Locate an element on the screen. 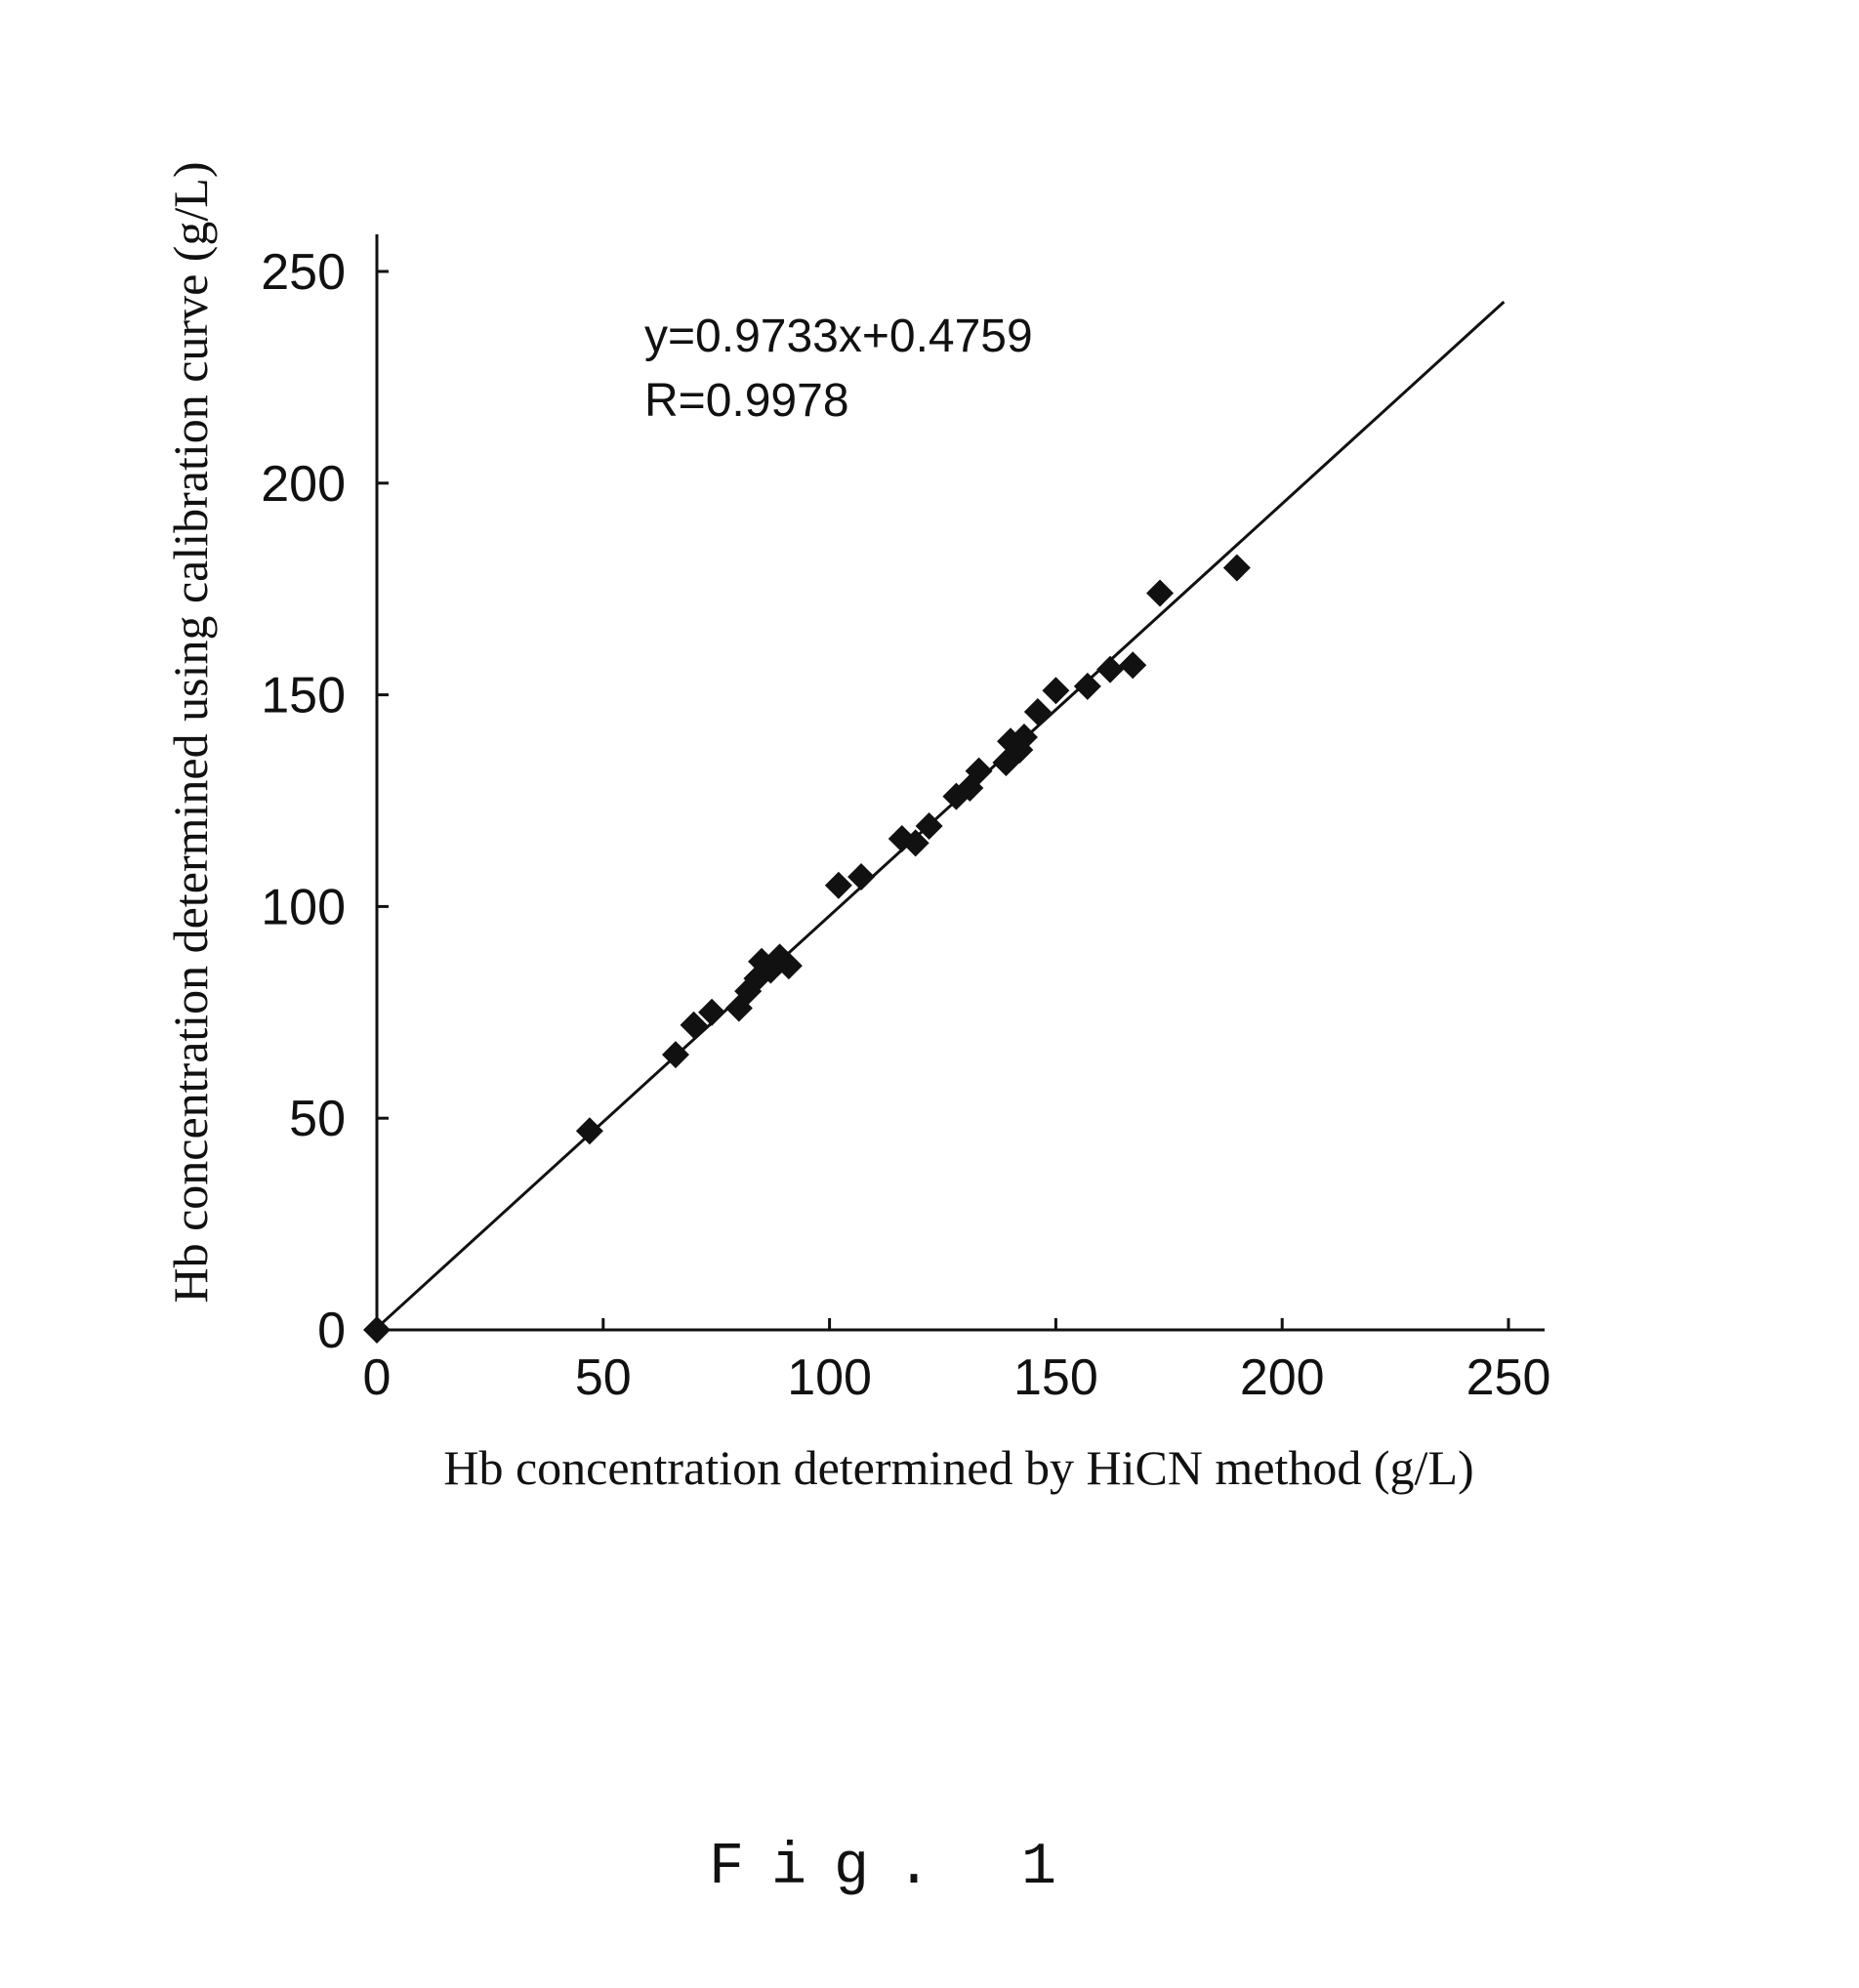 This screenshot has width=1859, height=1988. x-tick-label: 50 is located at coordinates (603, 1377).